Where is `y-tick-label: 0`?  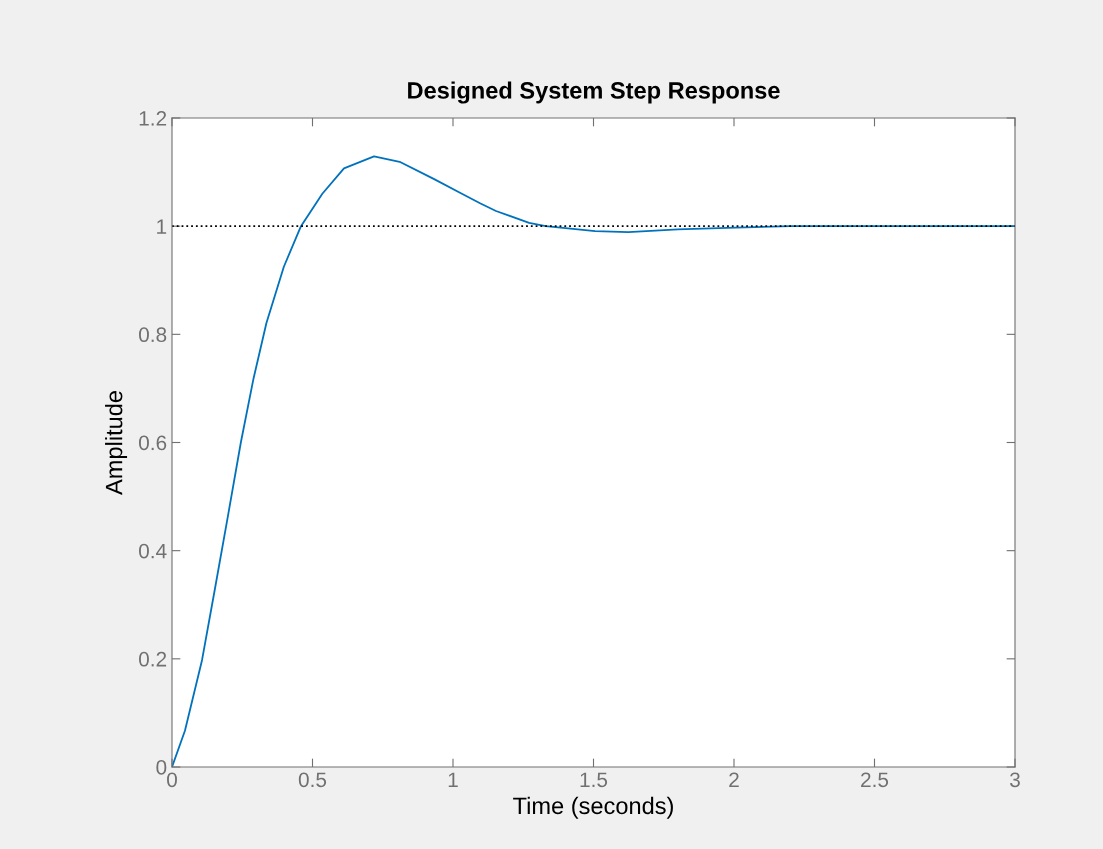 y-tick-label: 0 is located at coordinates (161, 767).